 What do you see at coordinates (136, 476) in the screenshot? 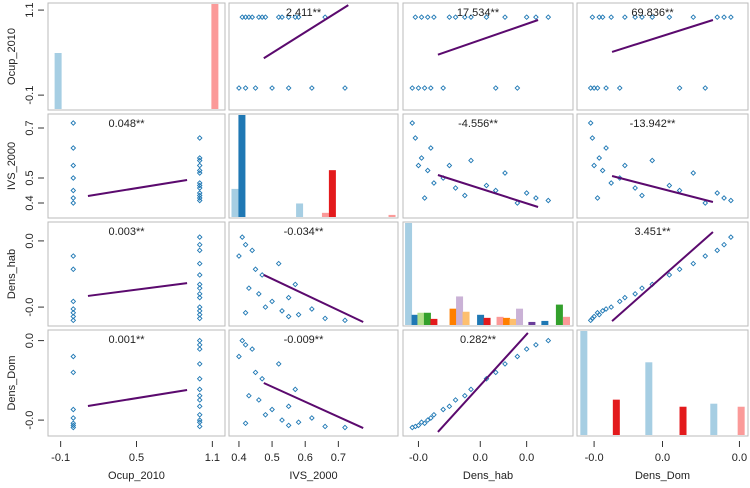
I see `x-axis-label: Ocup_2010` at bounding box center [136, 476].